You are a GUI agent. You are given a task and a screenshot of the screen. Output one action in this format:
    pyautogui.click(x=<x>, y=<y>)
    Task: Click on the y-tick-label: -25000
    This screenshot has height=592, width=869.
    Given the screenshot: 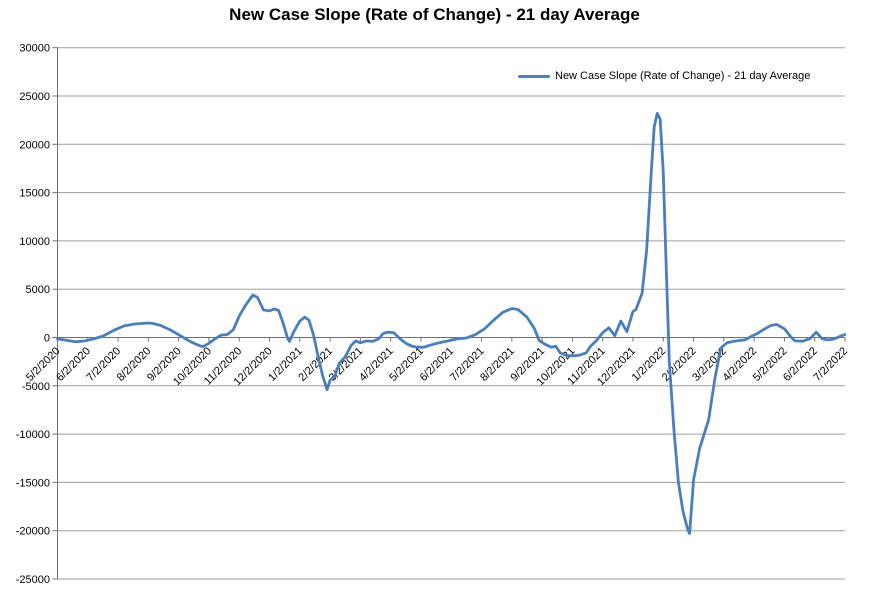 What is the action you would take?
    pyautogui.click(x=33, y=580)
    